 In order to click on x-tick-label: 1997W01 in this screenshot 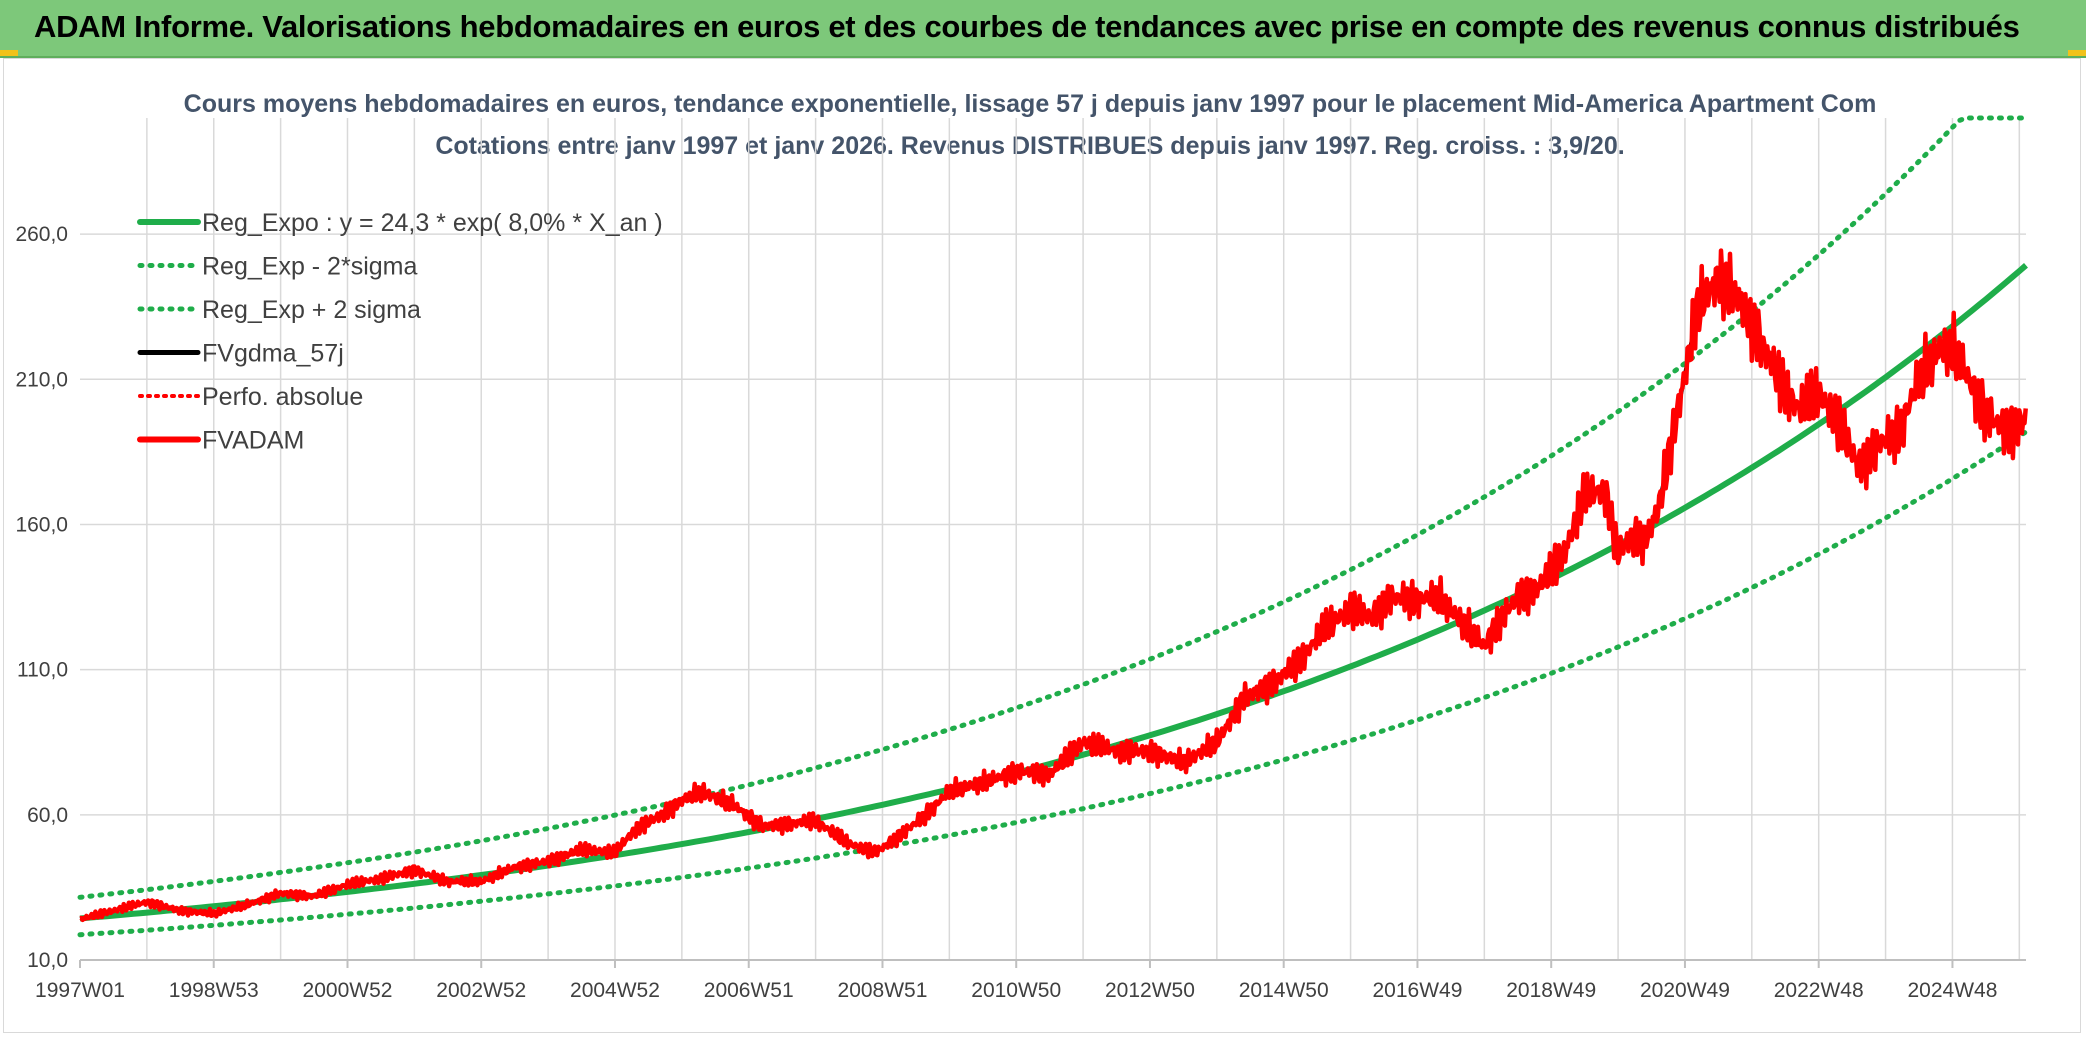, I will do `click(80, 990)`.